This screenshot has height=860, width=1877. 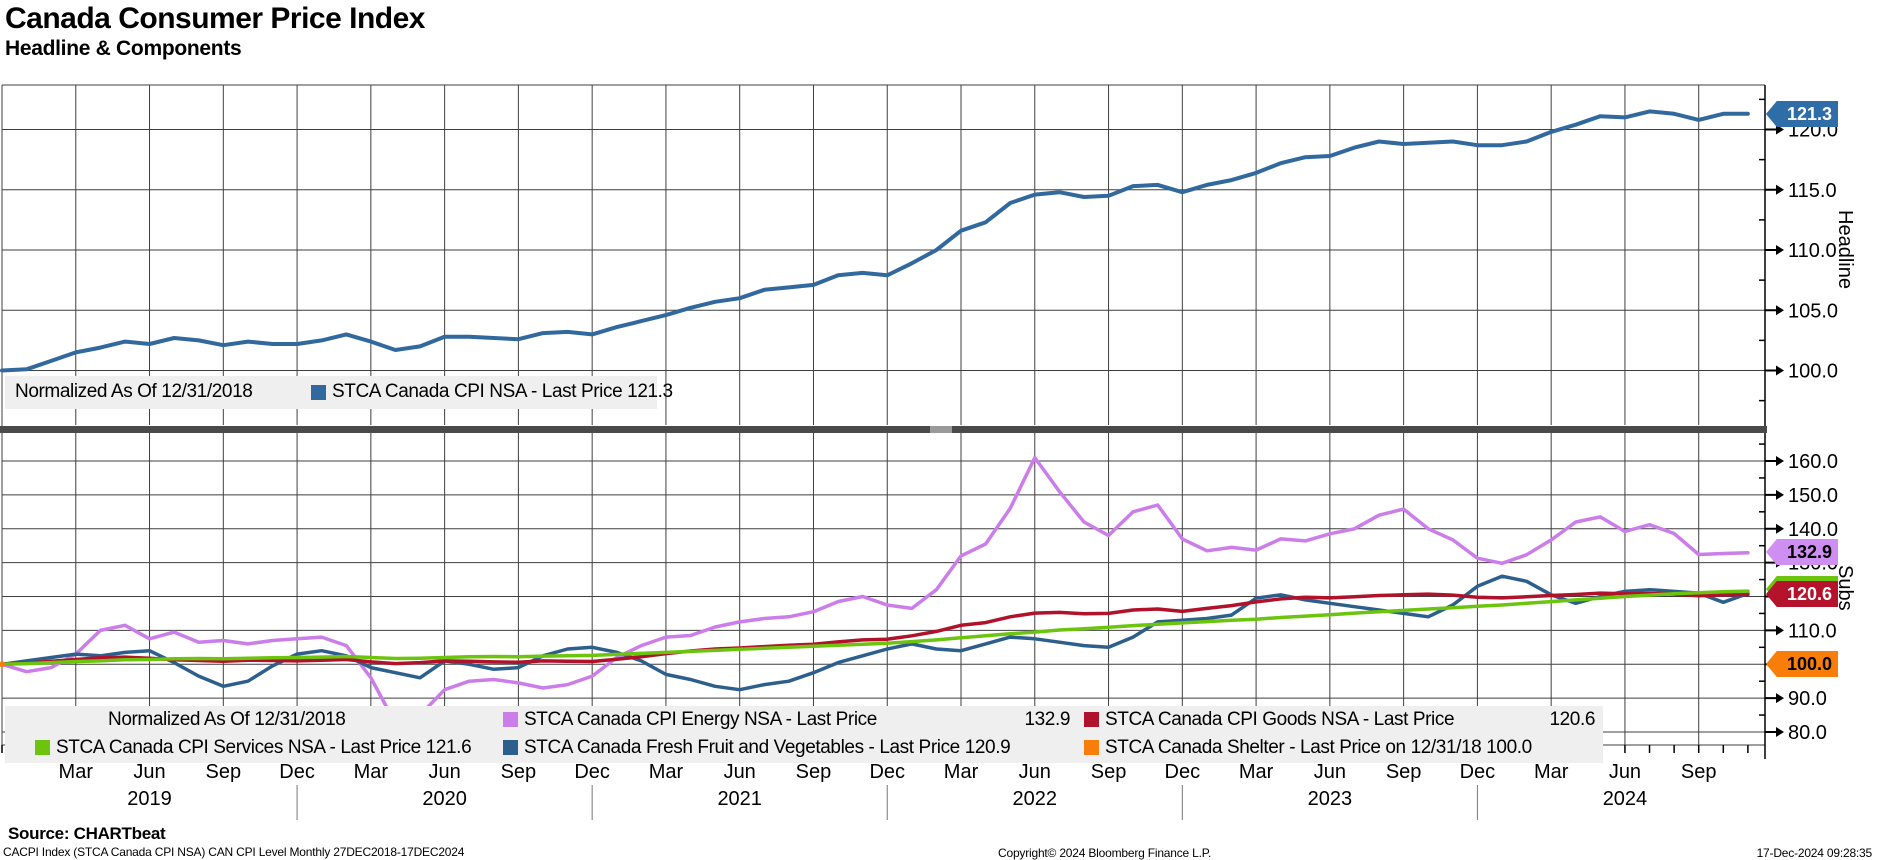 I want to click on components-normalized-label: Normalized As Of 12/31/2018, so click(x=227, y=719).